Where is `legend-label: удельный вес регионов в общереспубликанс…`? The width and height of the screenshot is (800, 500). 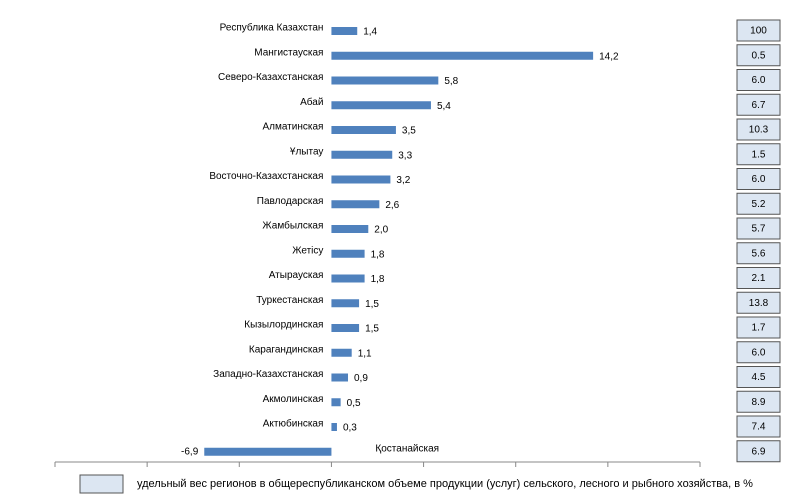 legend-label: удельный вес регионов в общереспубликанс… is located at coordinates (445, 484).